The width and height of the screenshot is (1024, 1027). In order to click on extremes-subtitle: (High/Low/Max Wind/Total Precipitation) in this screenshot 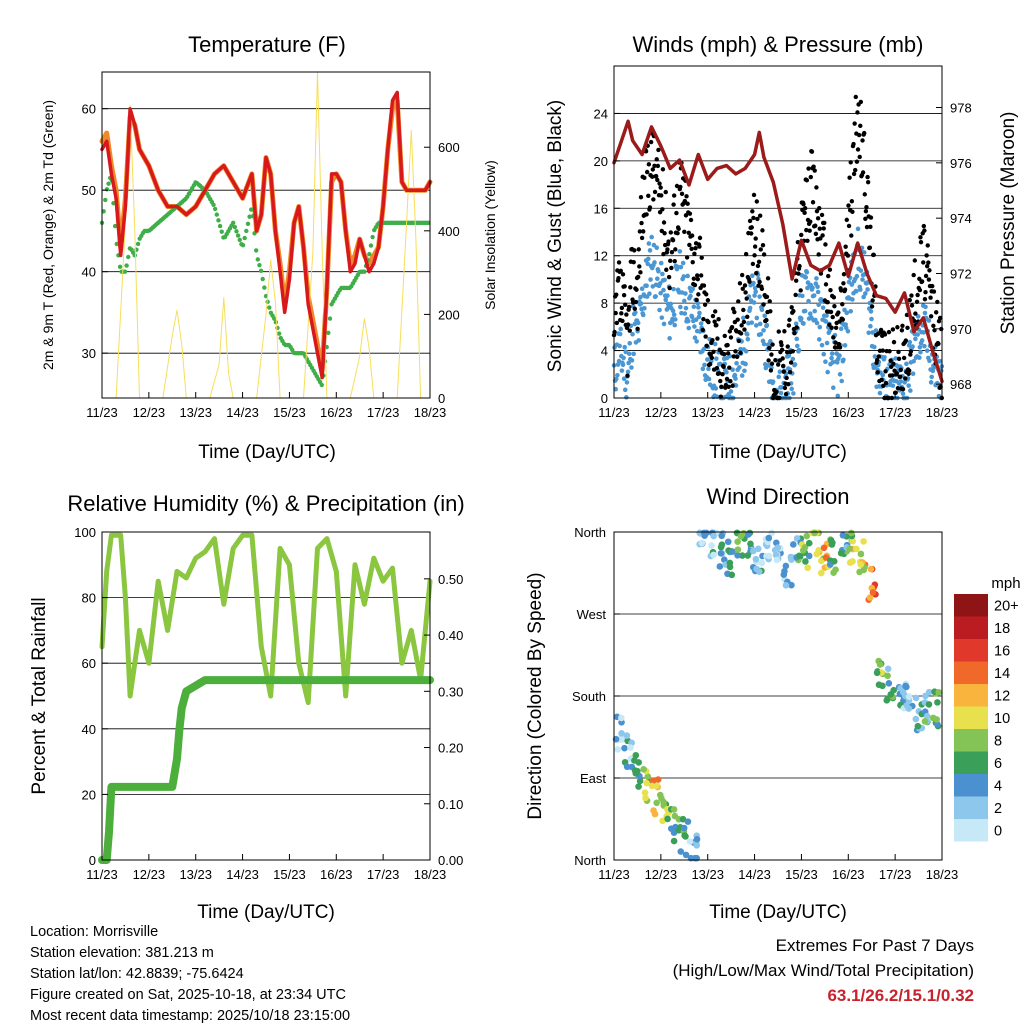, I will do `click(823, 970)`.